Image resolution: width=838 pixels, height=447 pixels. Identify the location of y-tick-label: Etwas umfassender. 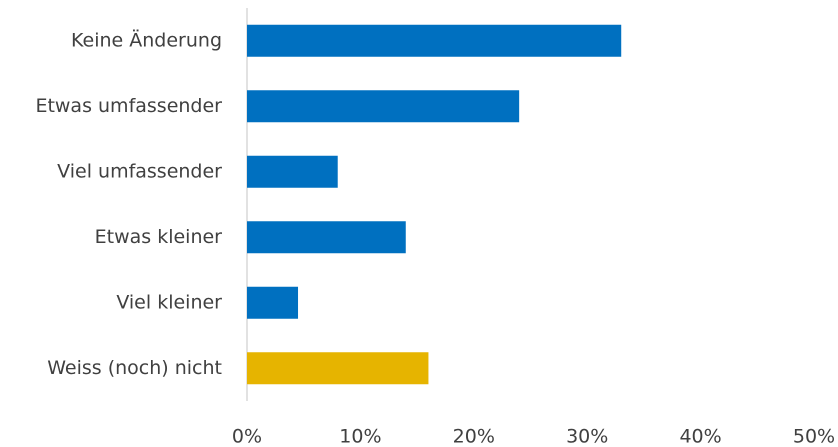
(128, 106).